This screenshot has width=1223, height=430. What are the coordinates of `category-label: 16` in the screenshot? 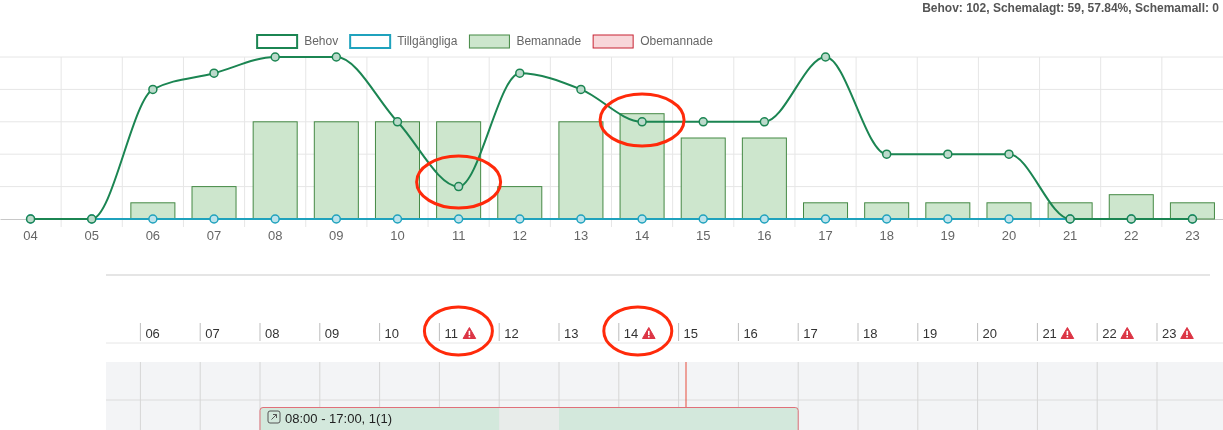 It's located at (750, 333).